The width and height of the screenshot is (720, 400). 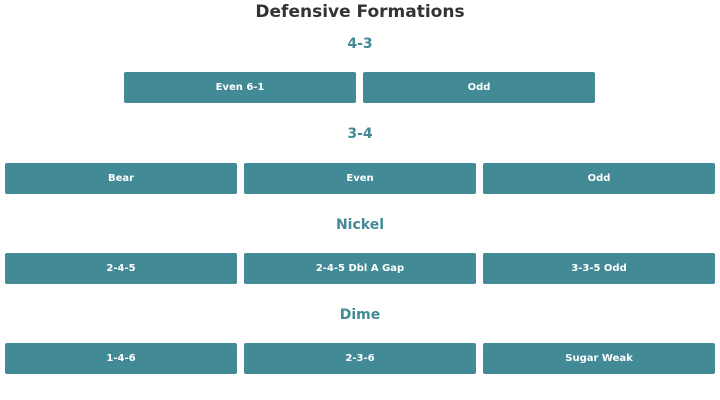 What do you see at coordinates (240, 87) in the screenshot?
I see `formation-button-even-6-1: Even 6-1` at bounding box center [240, 87].